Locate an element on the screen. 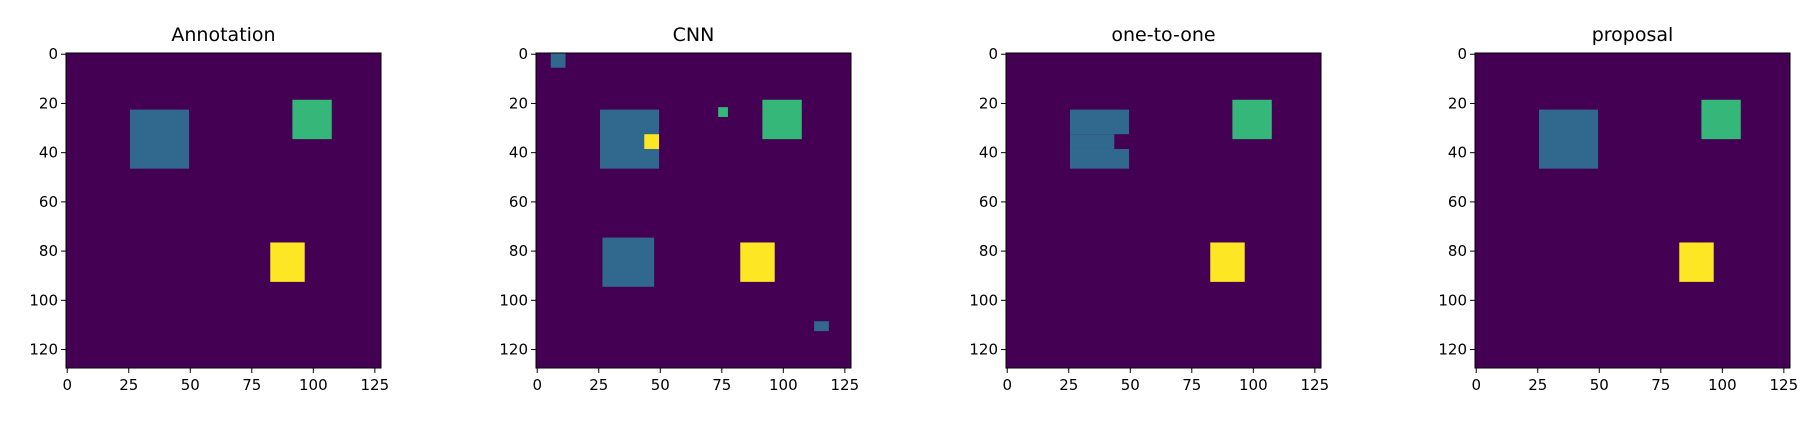 This screenshot has height=426, width=1813. panel-title: proposal is located at coordinates (1633, 35).